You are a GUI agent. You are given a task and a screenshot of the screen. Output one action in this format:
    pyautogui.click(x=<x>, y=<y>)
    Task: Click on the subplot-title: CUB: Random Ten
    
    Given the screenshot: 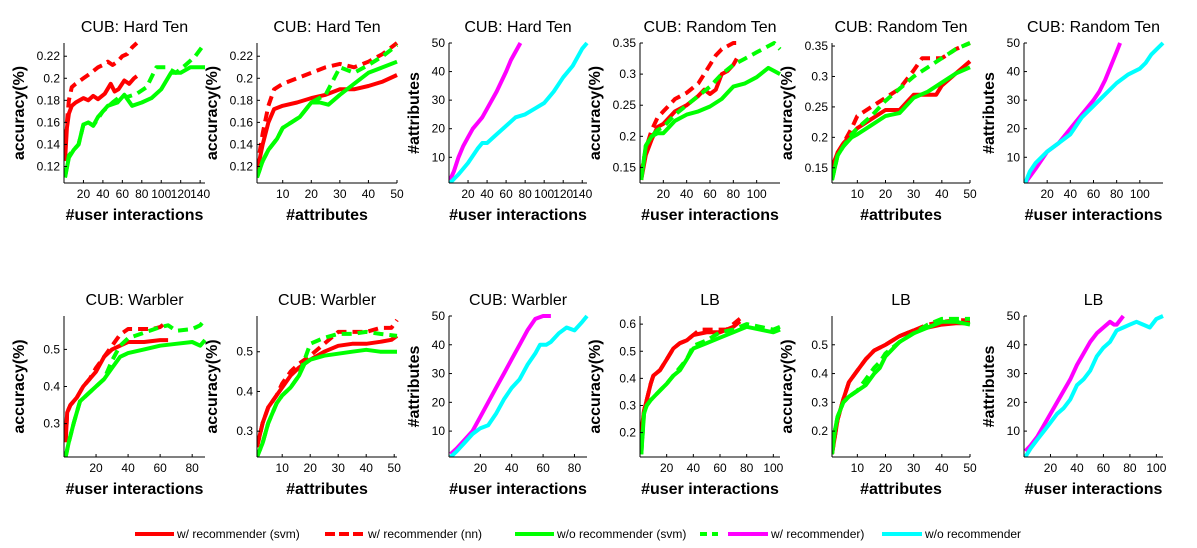 What is the action you would take?
    pyautogui.click(x=900, y=27)
    